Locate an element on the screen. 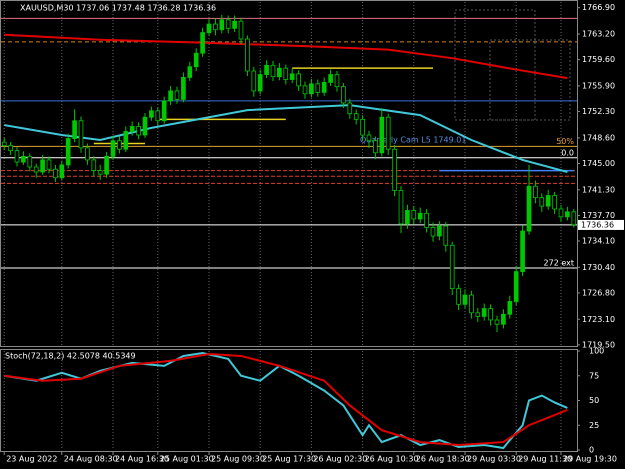  x-tick-label: 26 Aug 18:30 is located at coordinates (443, 459).